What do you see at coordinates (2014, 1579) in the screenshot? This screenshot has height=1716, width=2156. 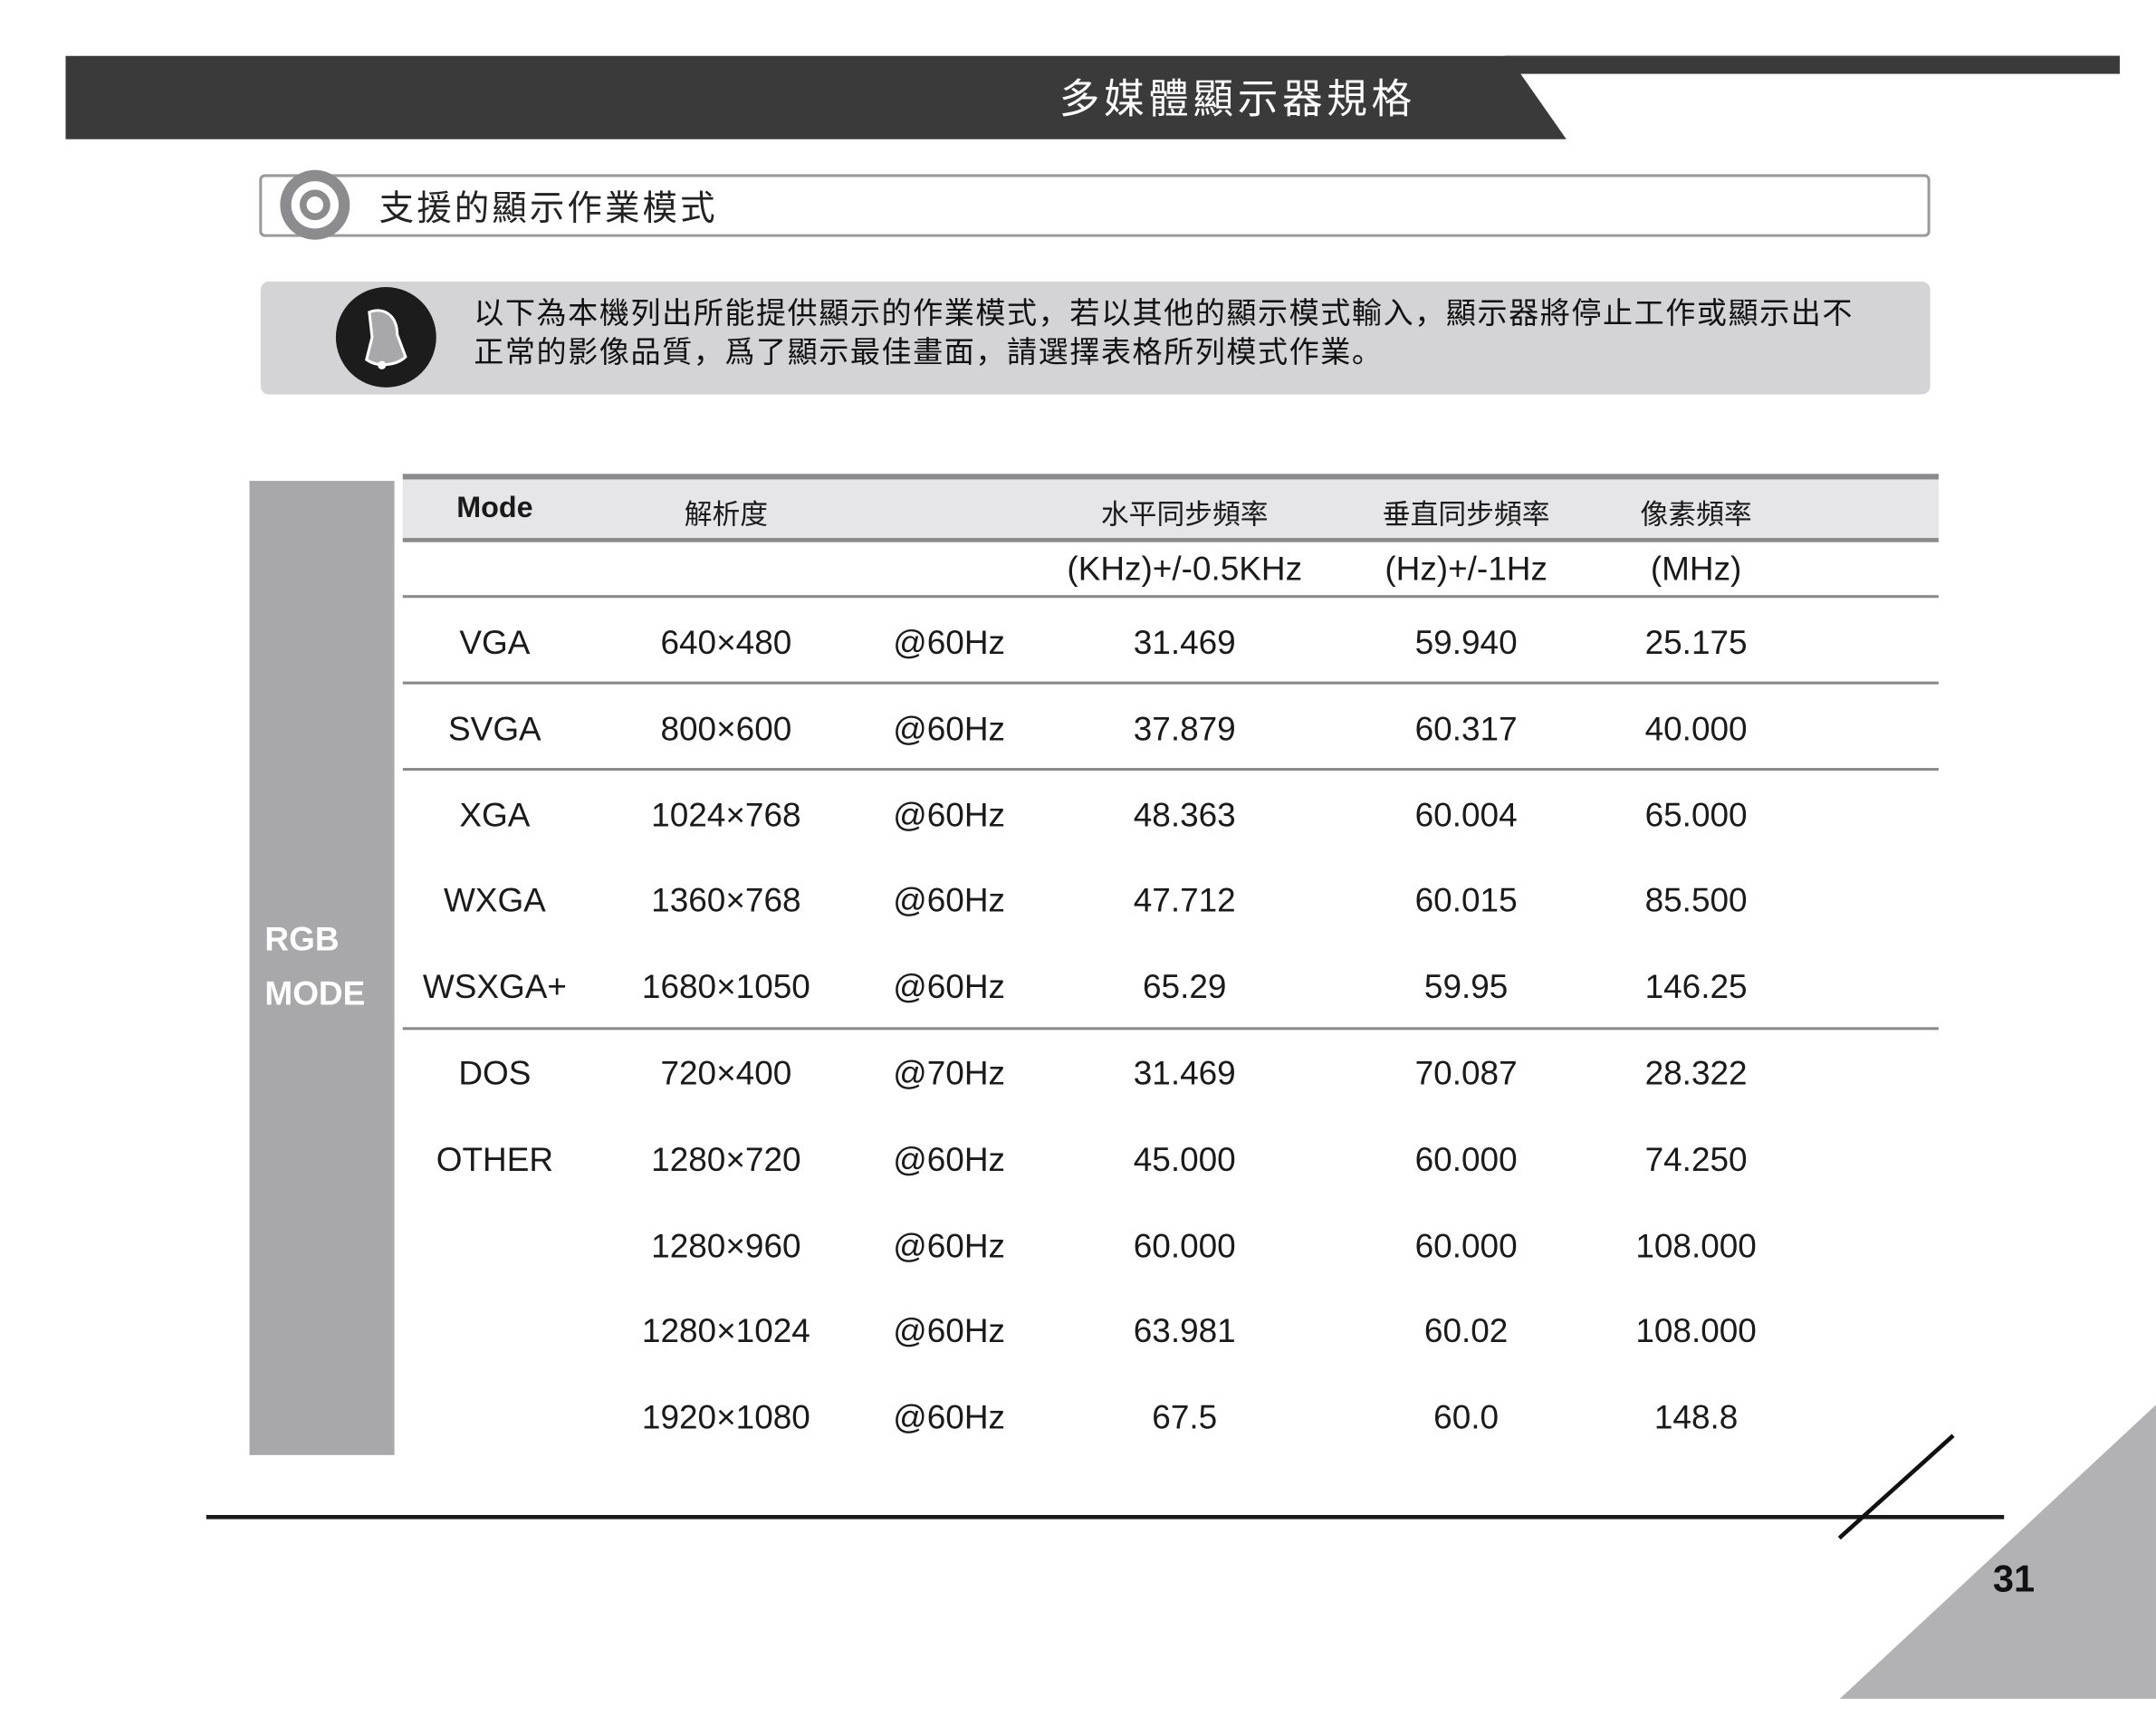 I see `page-number: 31` at bounding box center [2014, 1579].